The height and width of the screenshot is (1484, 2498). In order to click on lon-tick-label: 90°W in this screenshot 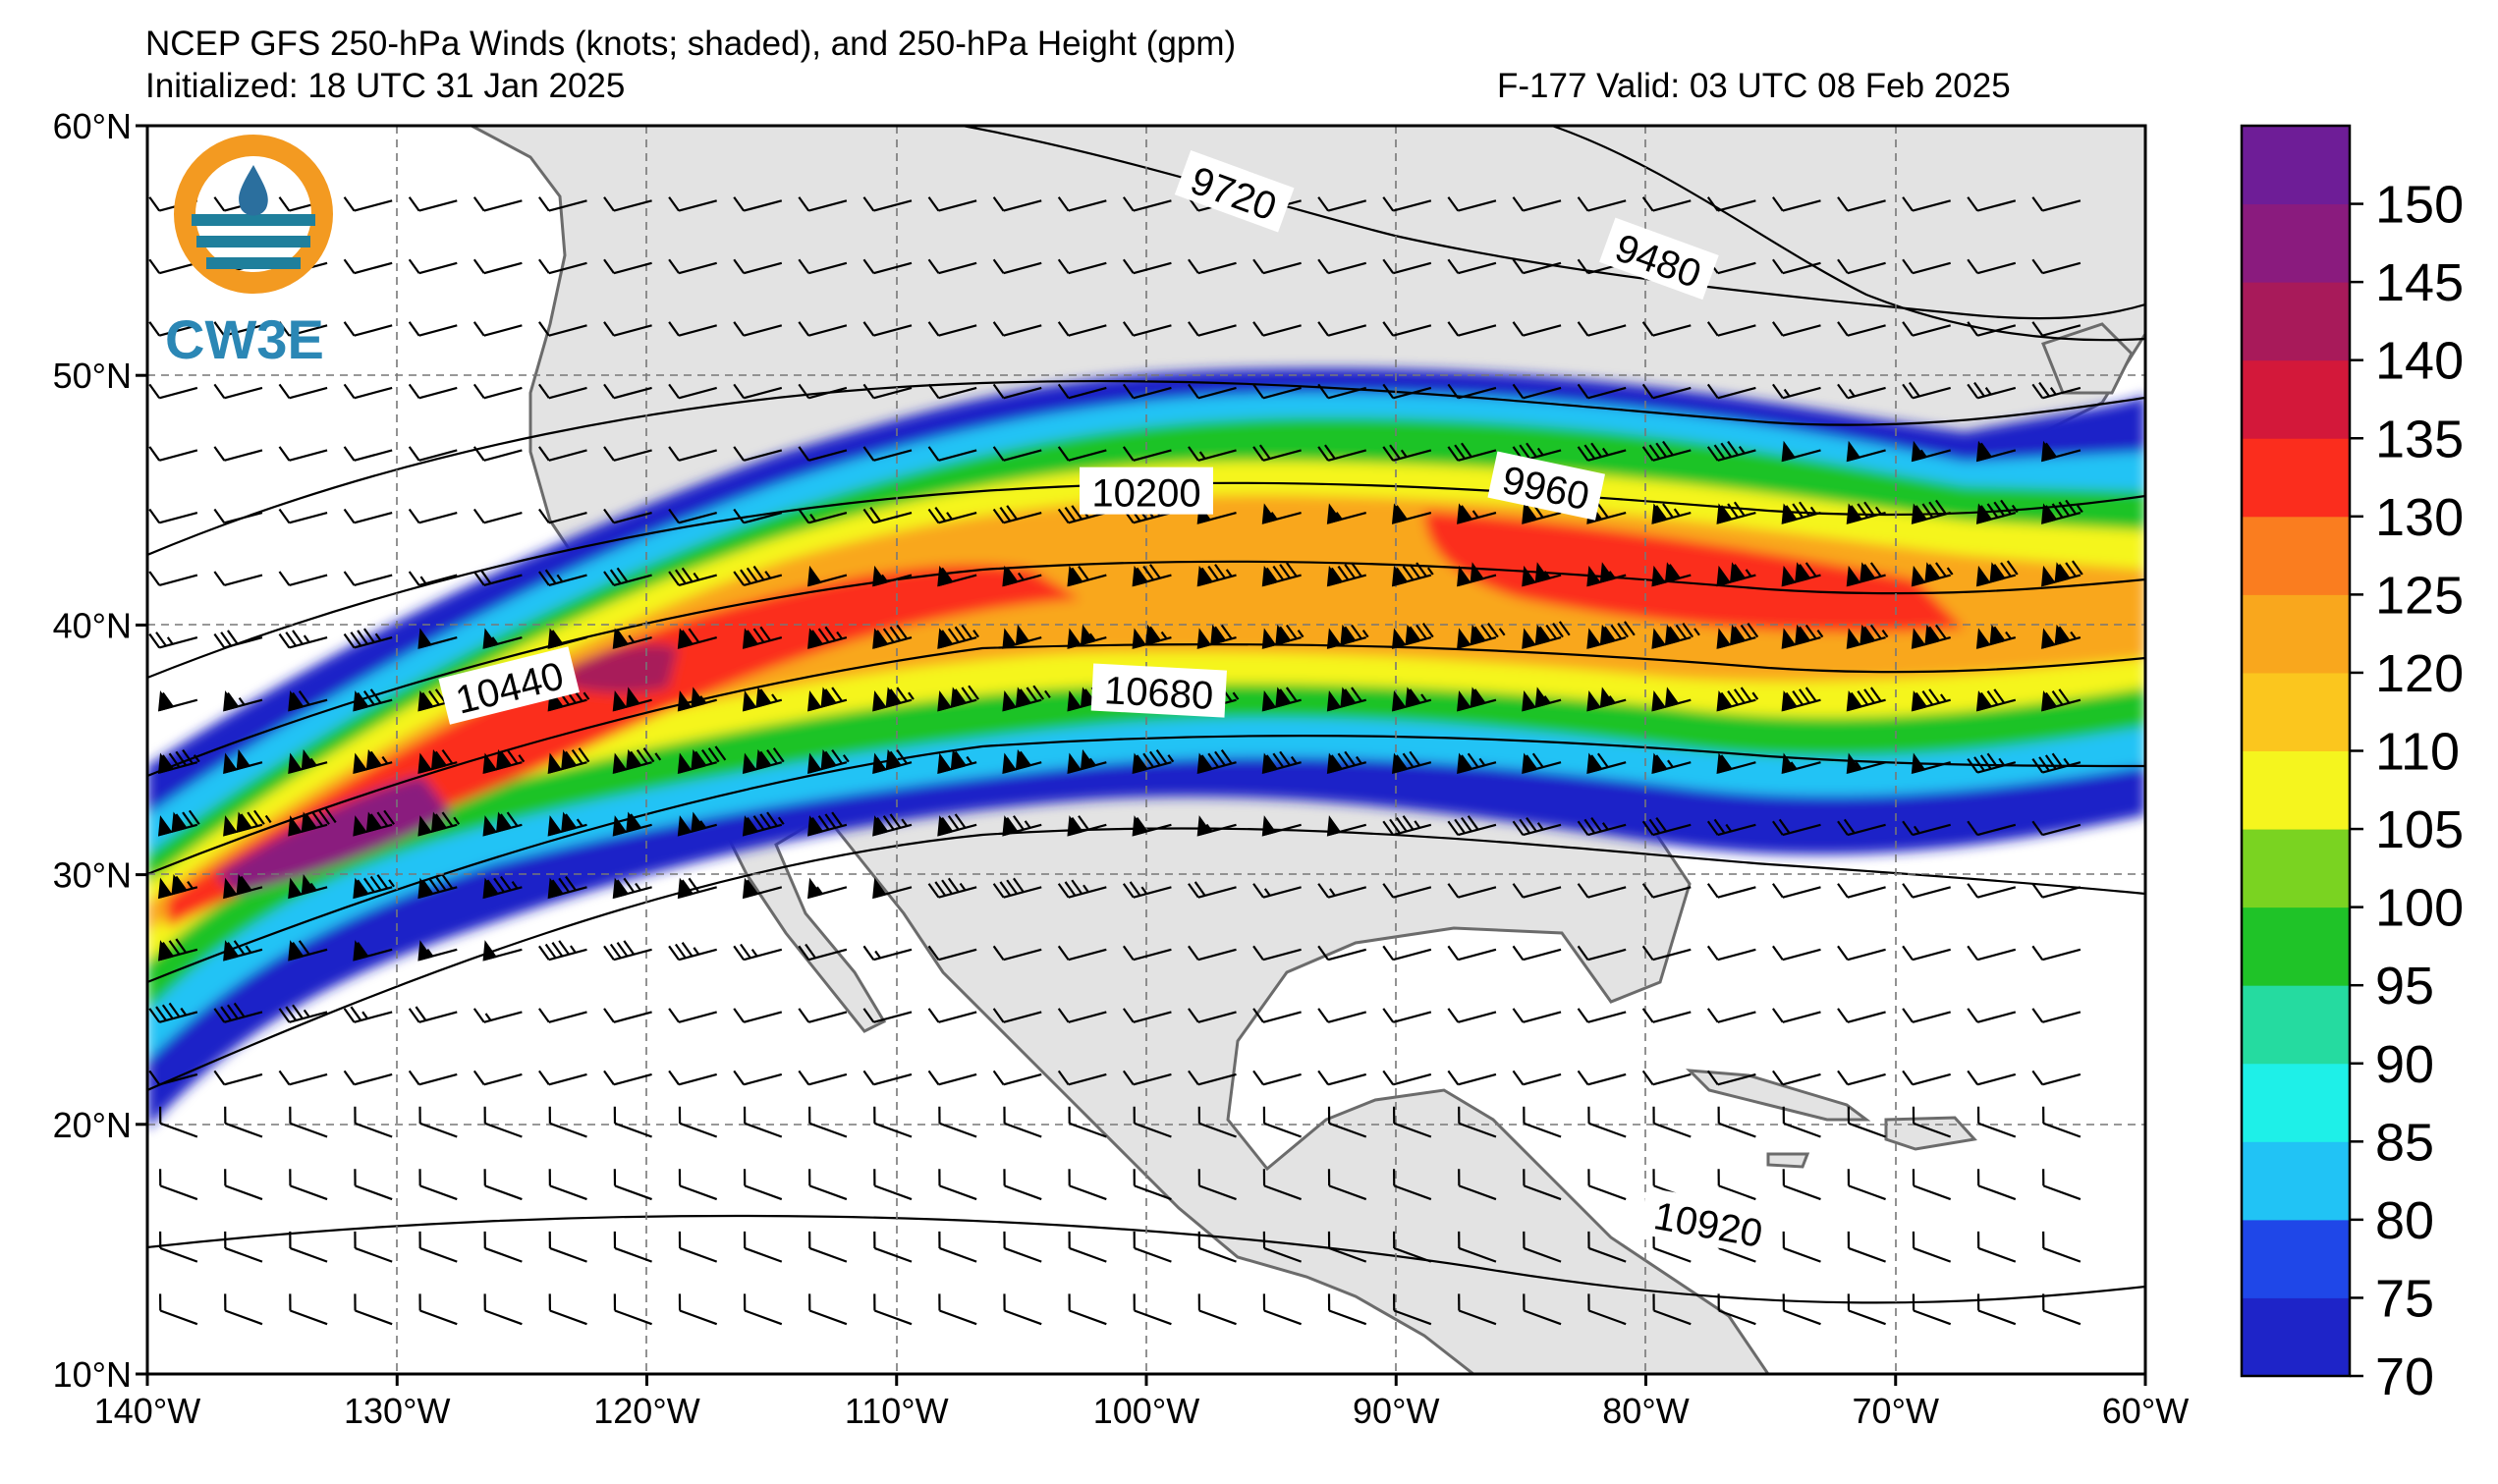, I will do `click(1396, 1411)`.